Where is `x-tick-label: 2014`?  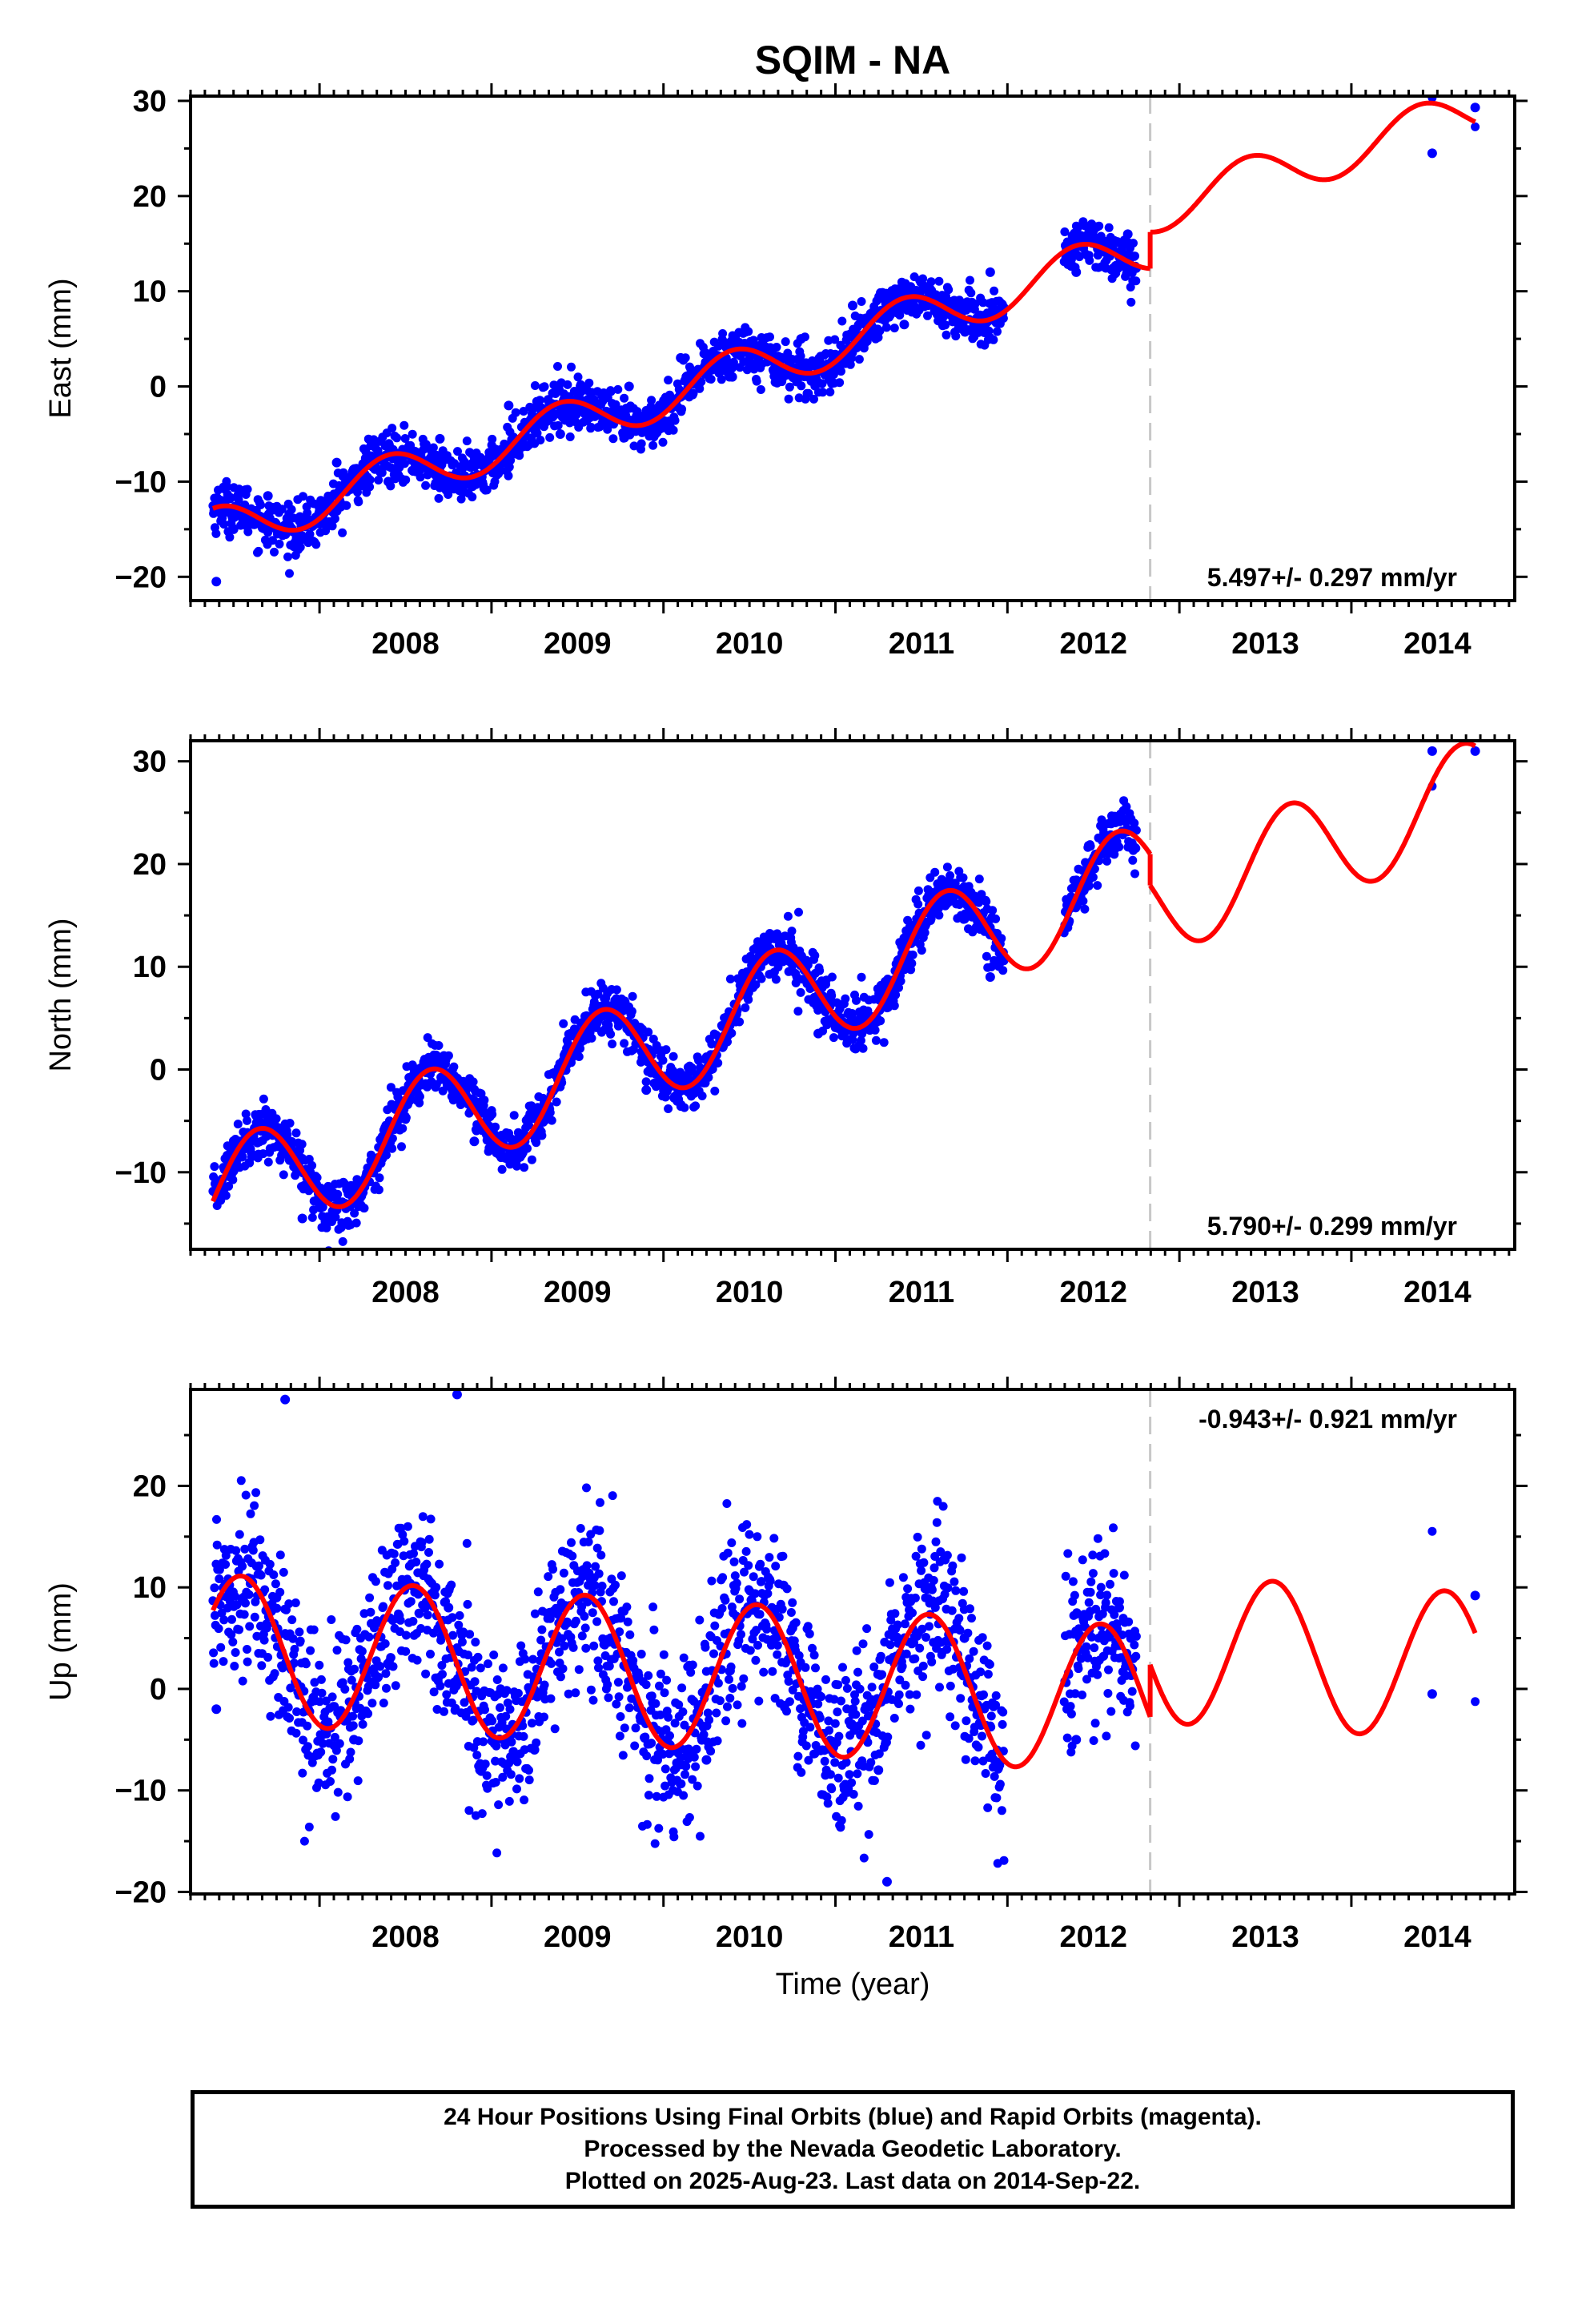
x-tick-label: 2014 is located at coordinates (1437, 644).